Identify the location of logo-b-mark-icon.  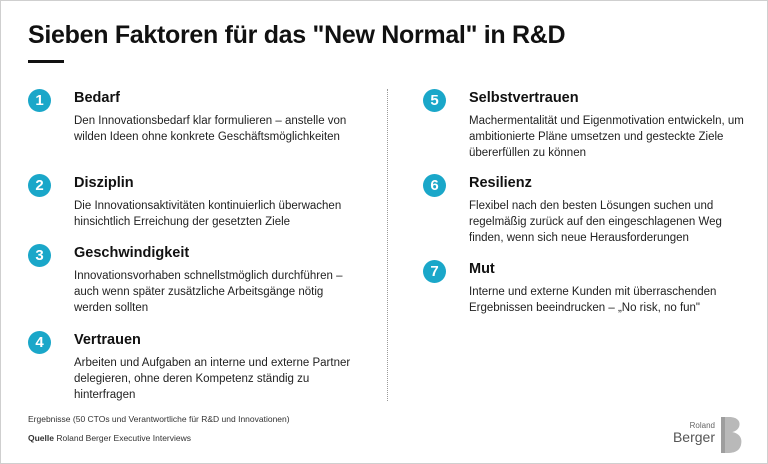
(731, 435).